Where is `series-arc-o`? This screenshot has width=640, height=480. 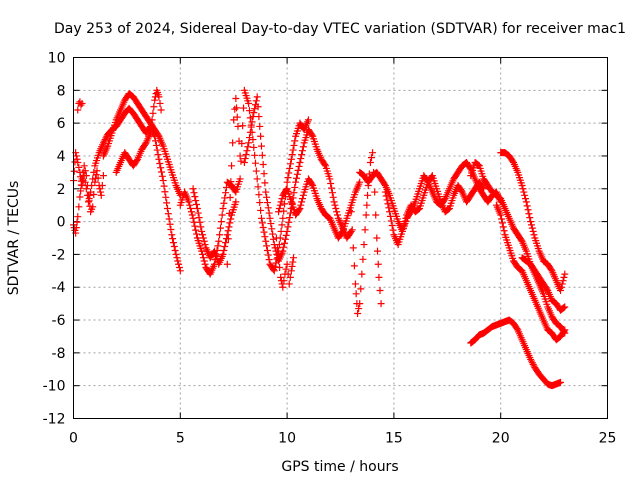 series-arc-o is located at coordinates (518, 248).